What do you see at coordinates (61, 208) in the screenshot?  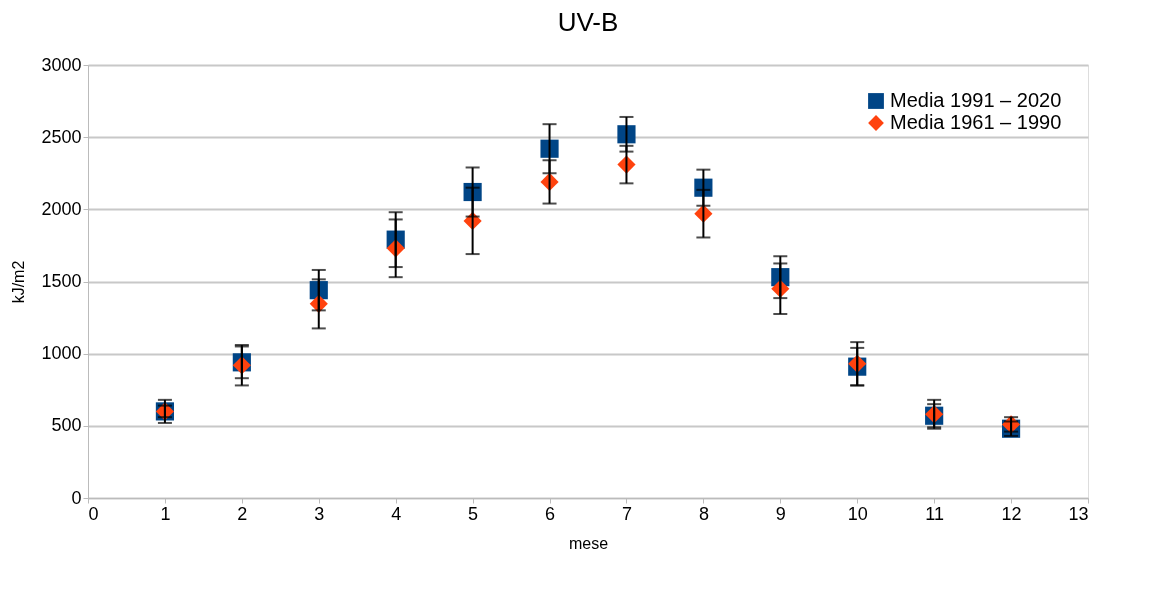 I see `y-tick-label: 2000` at bounding box center [61, 208].